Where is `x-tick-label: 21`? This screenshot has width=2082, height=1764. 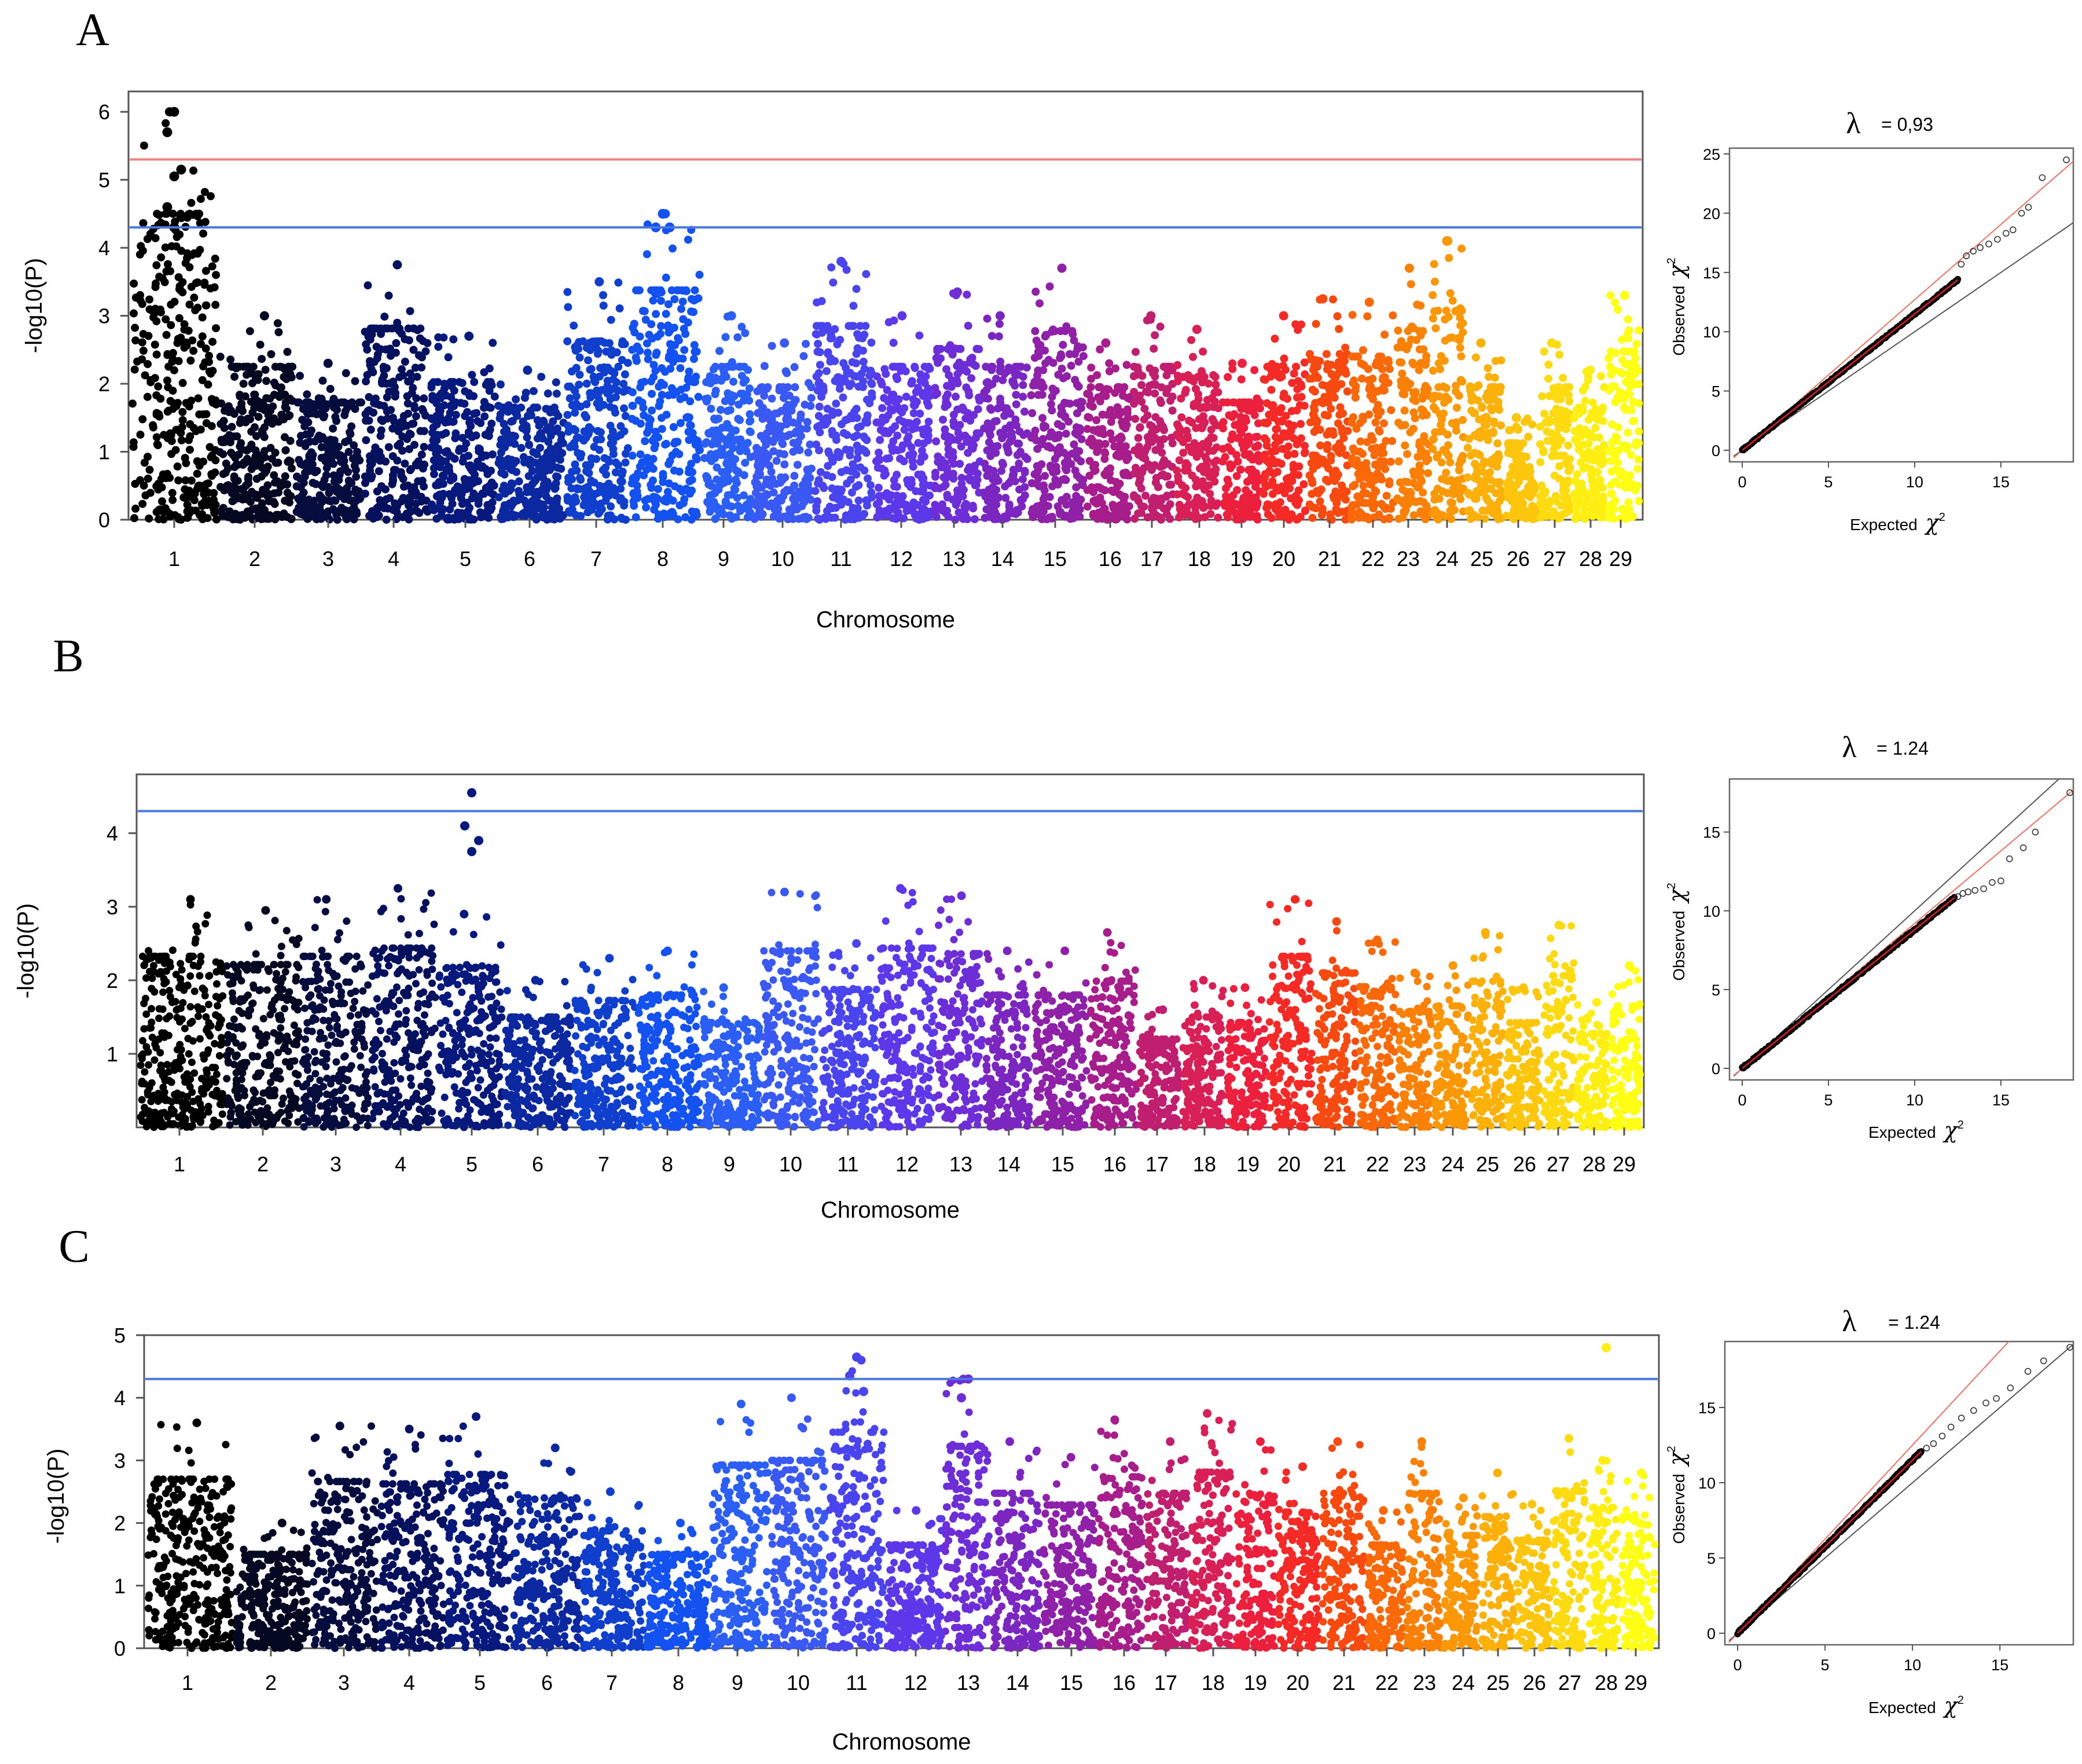 x-tick-label: 21 is located at coordinates (1334, 1164).